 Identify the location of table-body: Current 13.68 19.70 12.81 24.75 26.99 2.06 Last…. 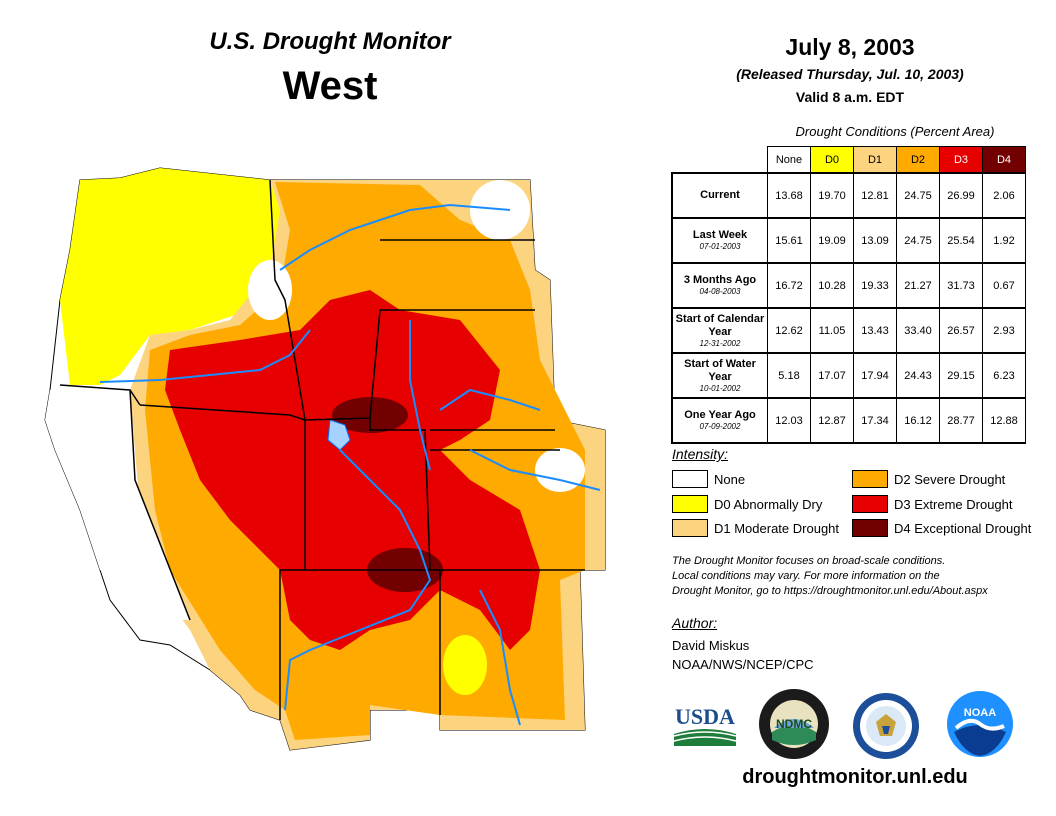
(848, 308).